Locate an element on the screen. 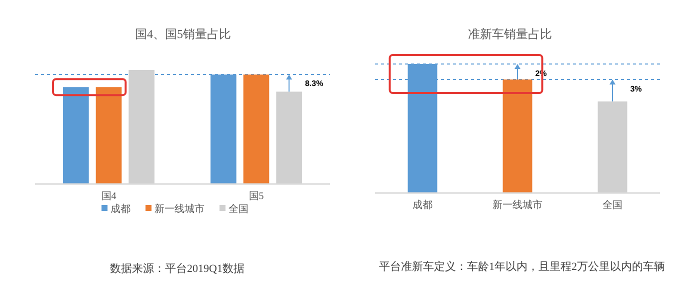 This screenshot has width=673, height=294. annotation: 3% is located at coordinates (636, 89).